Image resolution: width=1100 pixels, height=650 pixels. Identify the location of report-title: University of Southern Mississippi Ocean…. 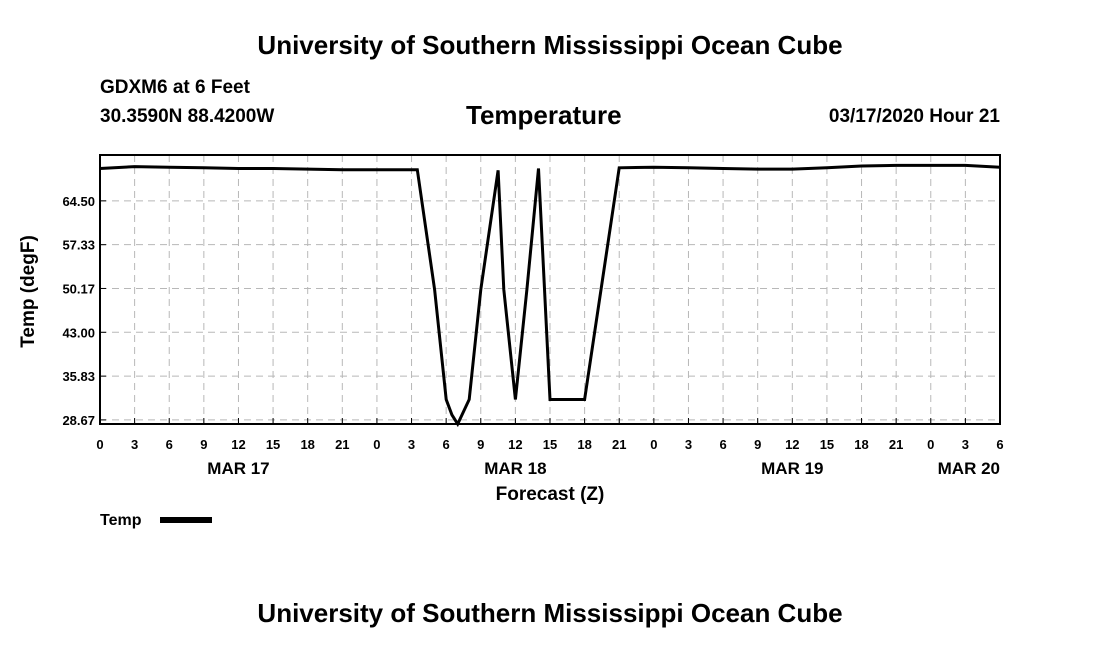
(550, 45).